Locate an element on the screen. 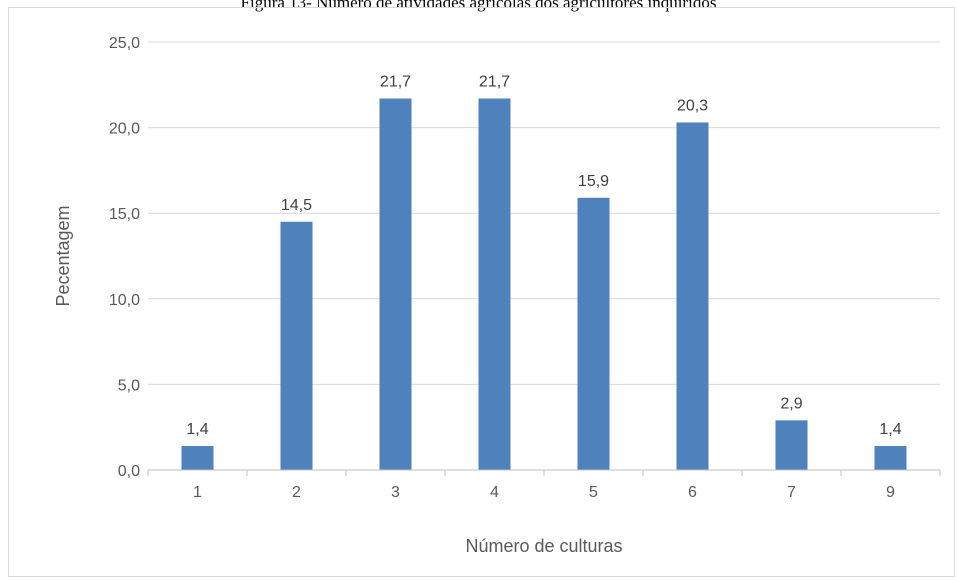 Image resolution: width=957 pixels, height=581 pixels. x-axis-title: Número de culturas is located at coordinates (543, 546).